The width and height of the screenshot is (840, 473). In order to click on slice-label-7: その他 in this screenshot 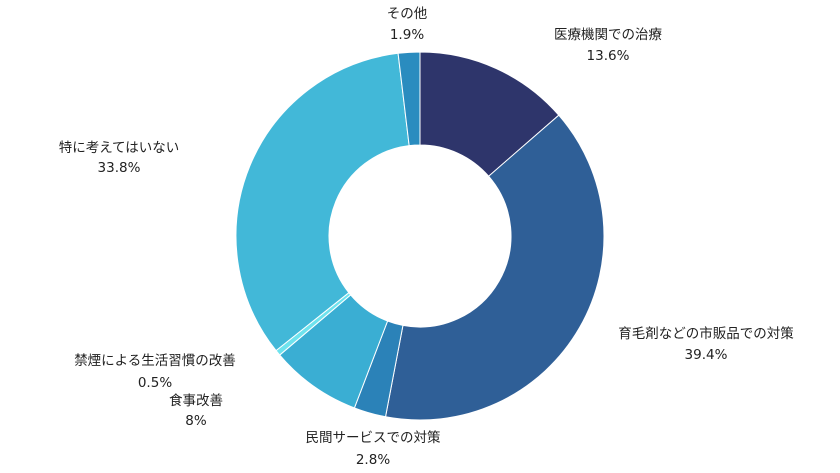, I will do `click(407, 14)`.